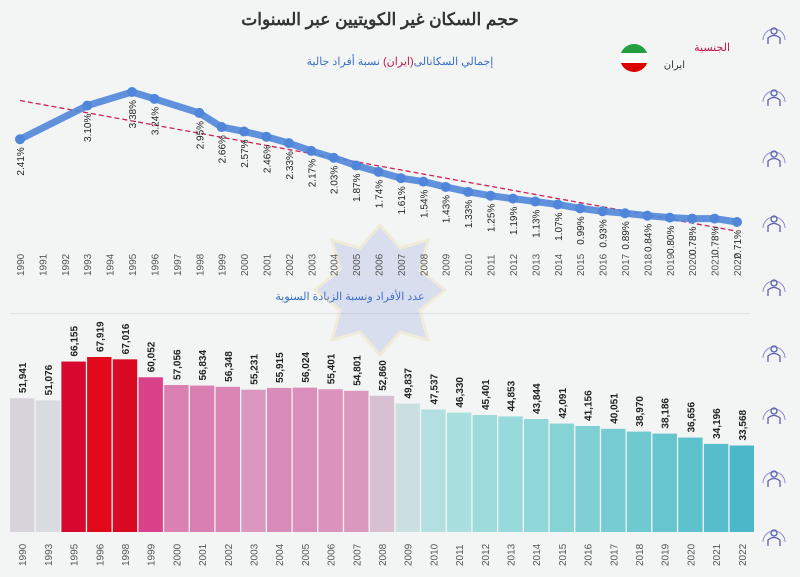 Image resolution: width=800 pixels, height=577 pixels. What do you see at coordinates (774, 477) in the screenshot?
I see `home-family-icon` at bounding box center [774, 477].